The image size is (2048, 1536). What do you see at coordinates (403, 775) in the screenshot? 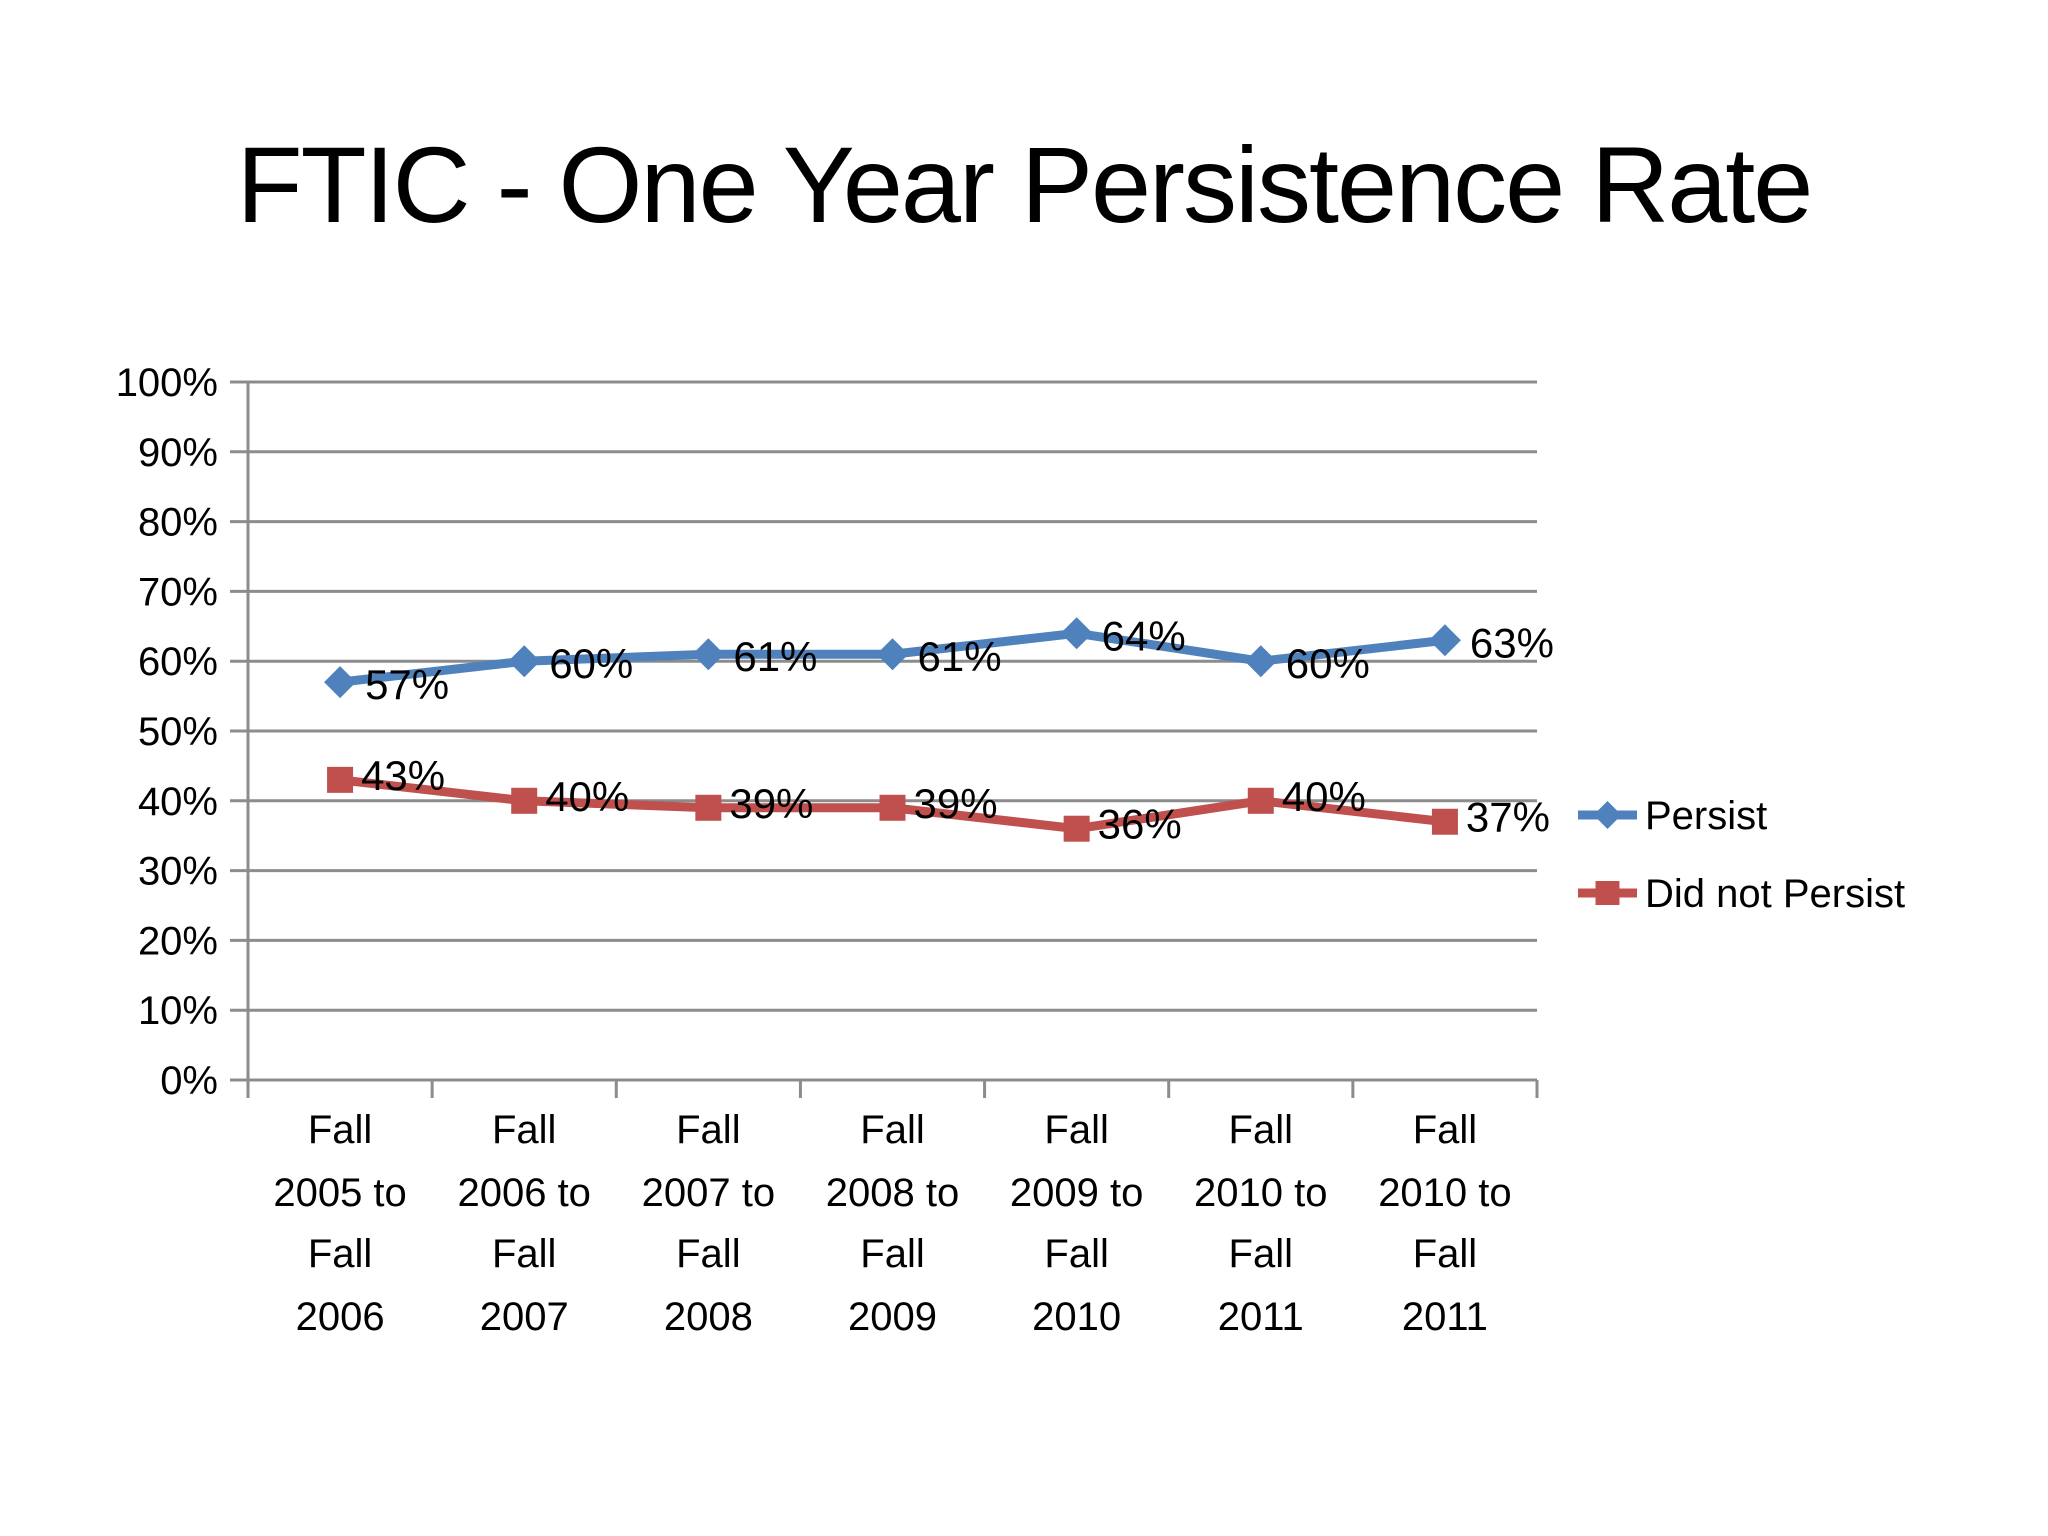
I see `did-not-persist-data-label: 43%` at bounding box center [403, 775].